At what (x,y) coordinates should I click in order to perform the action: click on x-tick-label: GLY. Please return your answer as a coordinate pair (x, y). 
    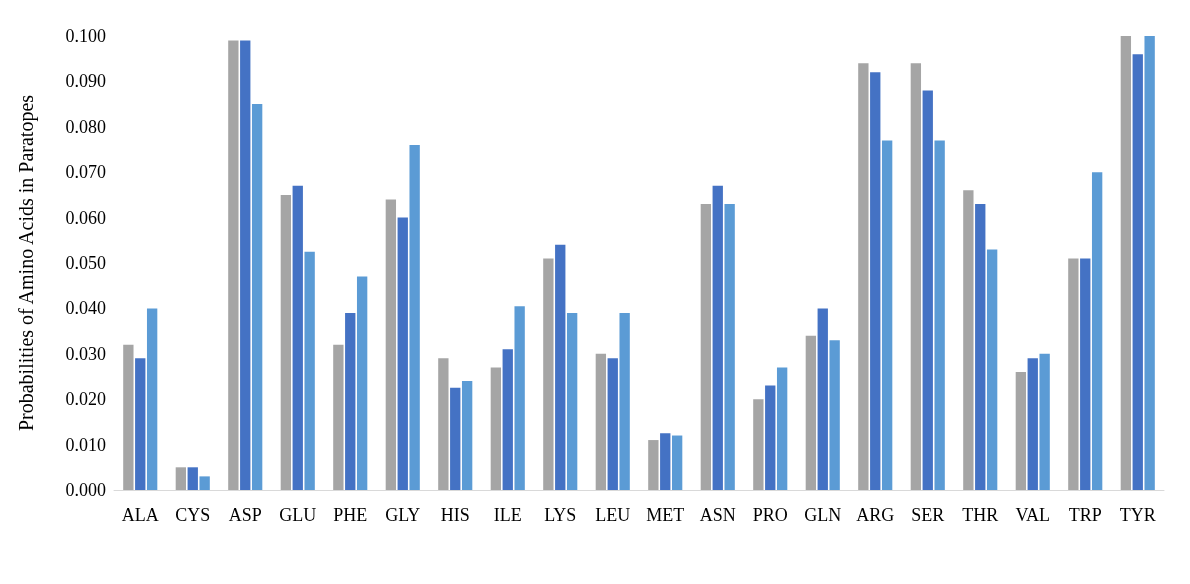
    Looking at the image, I should click on (403, 515).